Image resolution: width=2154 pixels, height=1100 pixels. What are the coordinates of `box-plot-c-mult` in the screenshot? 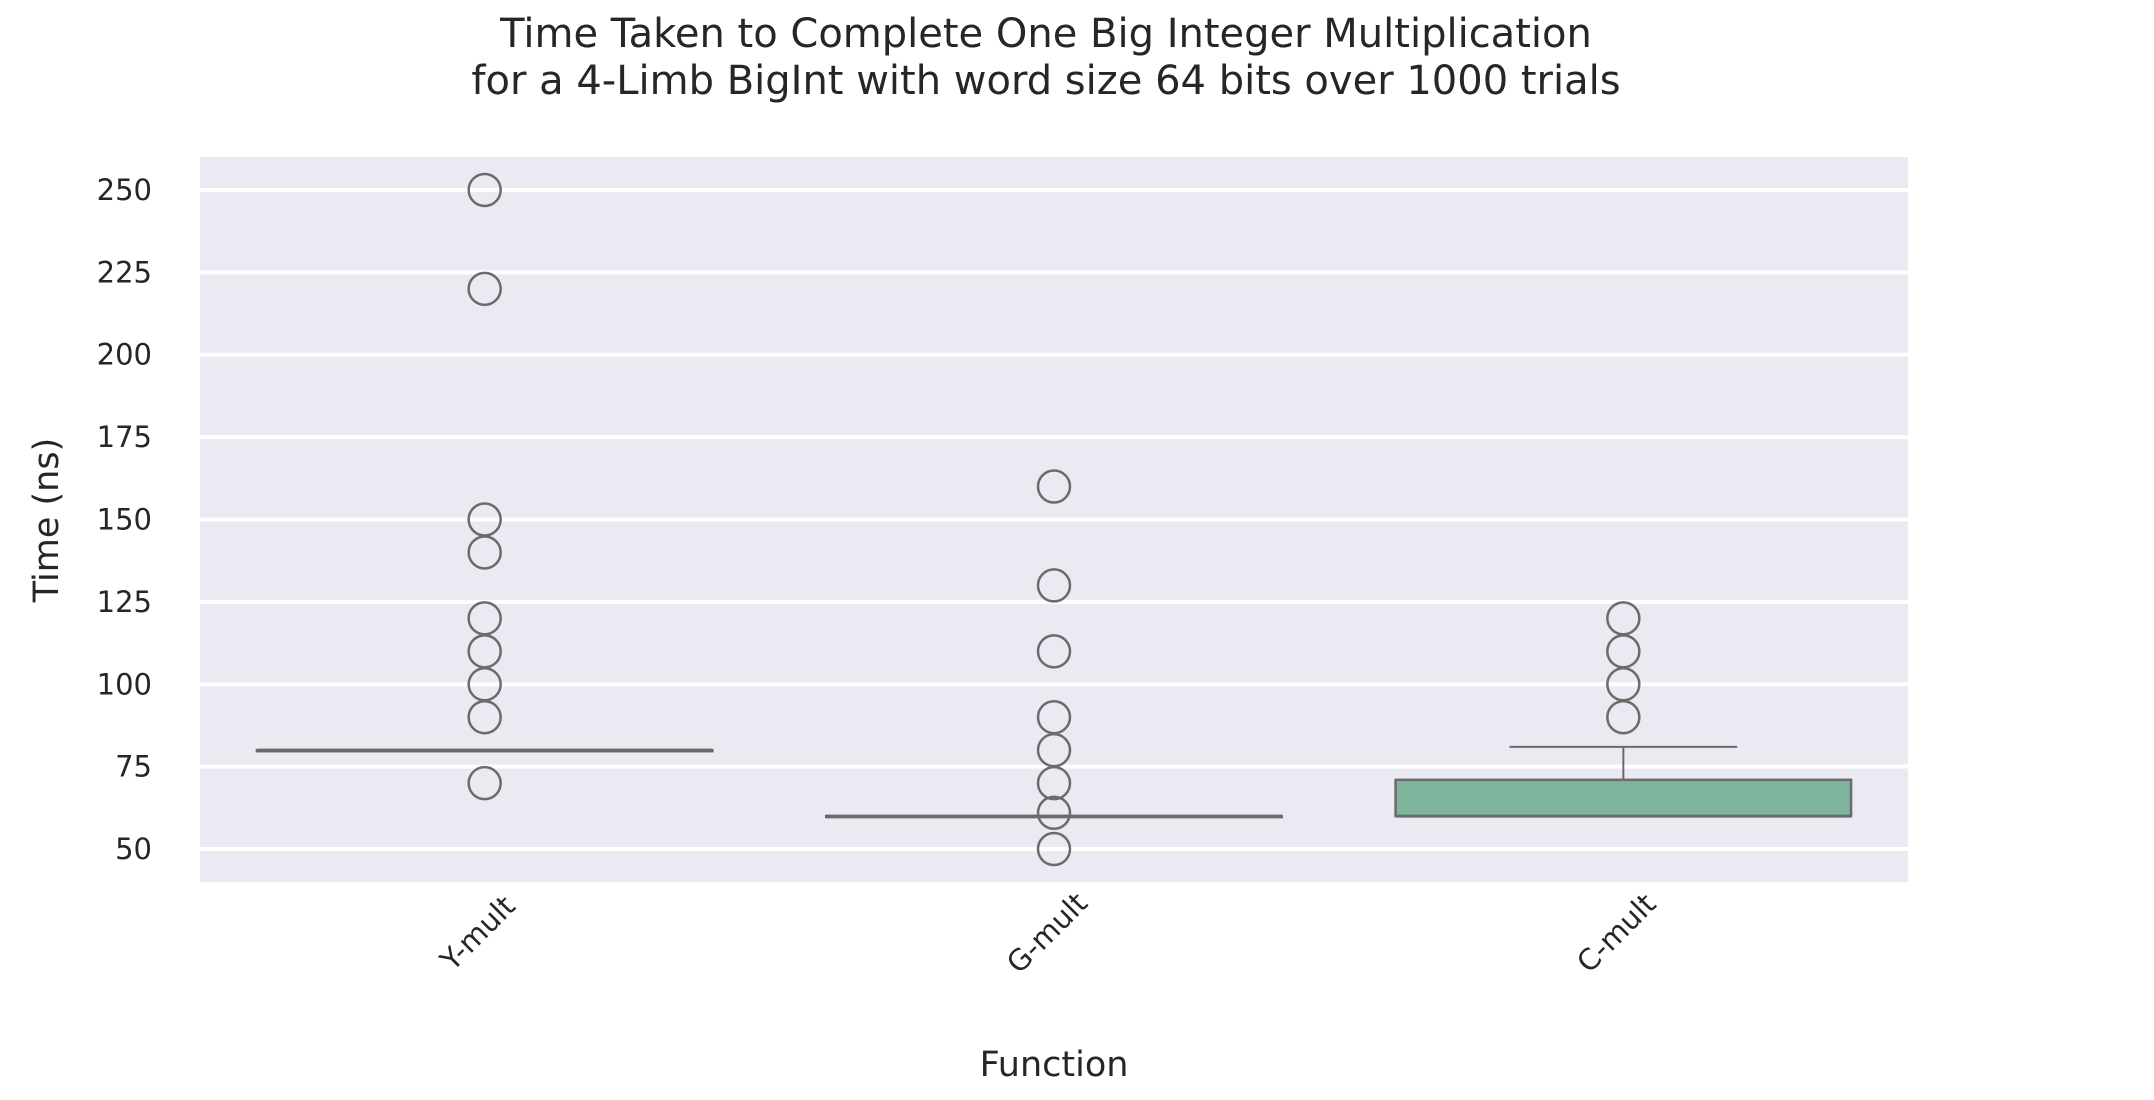 It's located at (1623, 709).